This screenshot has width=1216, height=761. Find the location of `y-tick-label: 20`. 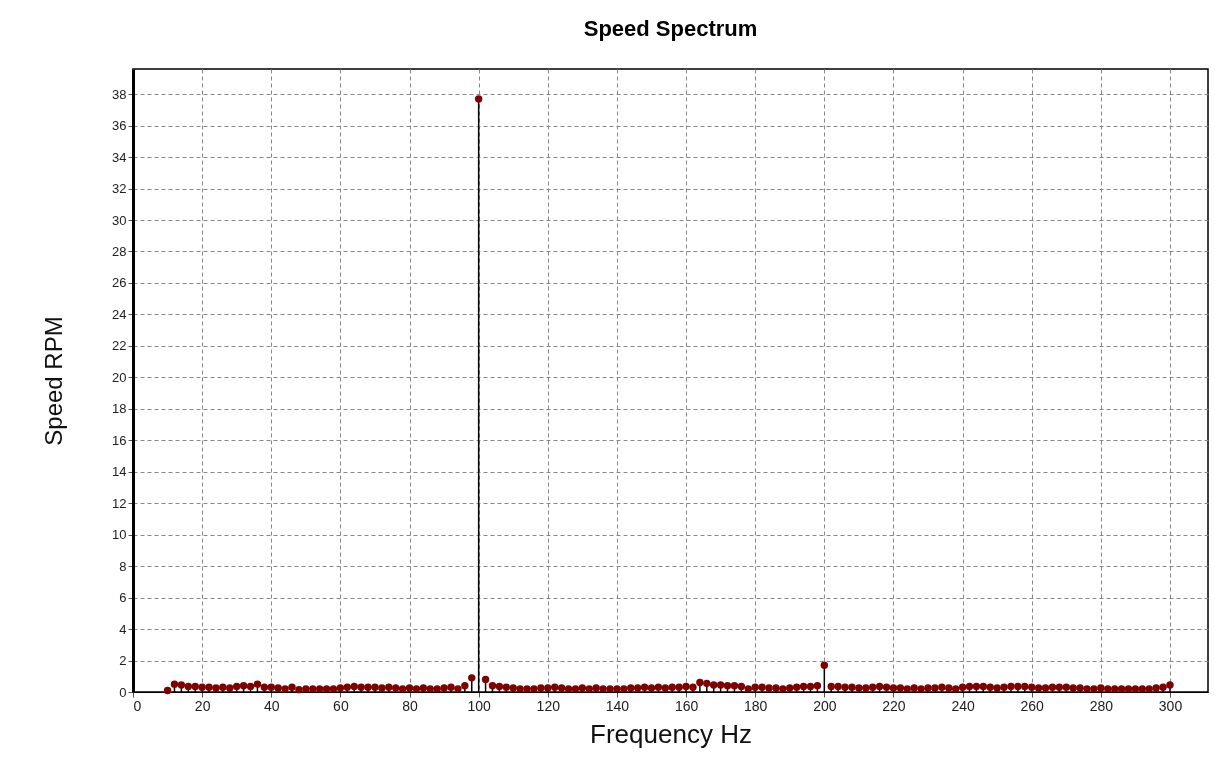

y-tick-label: 20 is located at coordinates (119, 377).